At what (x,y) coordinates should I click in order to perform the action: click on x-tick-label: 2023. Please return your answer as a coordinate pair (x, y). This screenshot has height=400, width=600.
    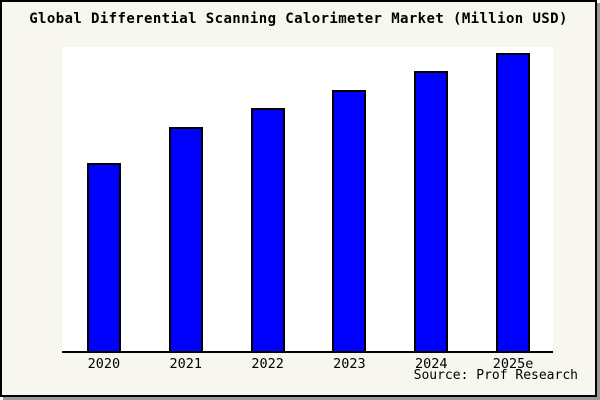
    Looking at the image, I should click on (349, 364).